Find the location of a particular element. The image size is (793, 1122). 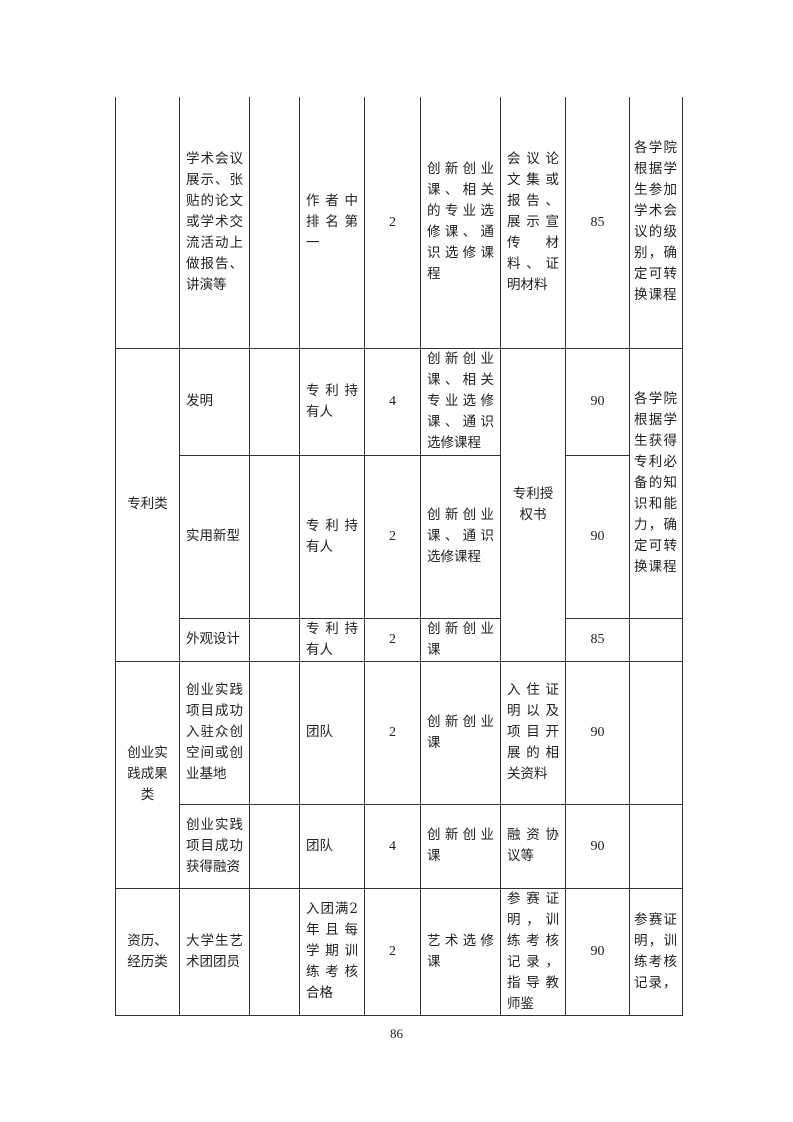

item-cell: 外观设计 is located at coordinates (214, 639).